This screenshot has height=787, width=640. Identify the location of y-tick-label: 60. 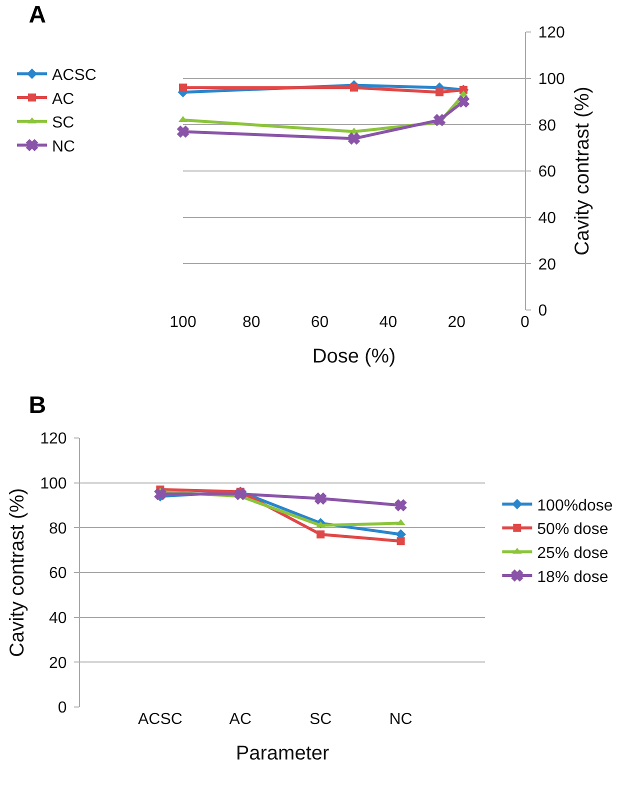
(58, 573).